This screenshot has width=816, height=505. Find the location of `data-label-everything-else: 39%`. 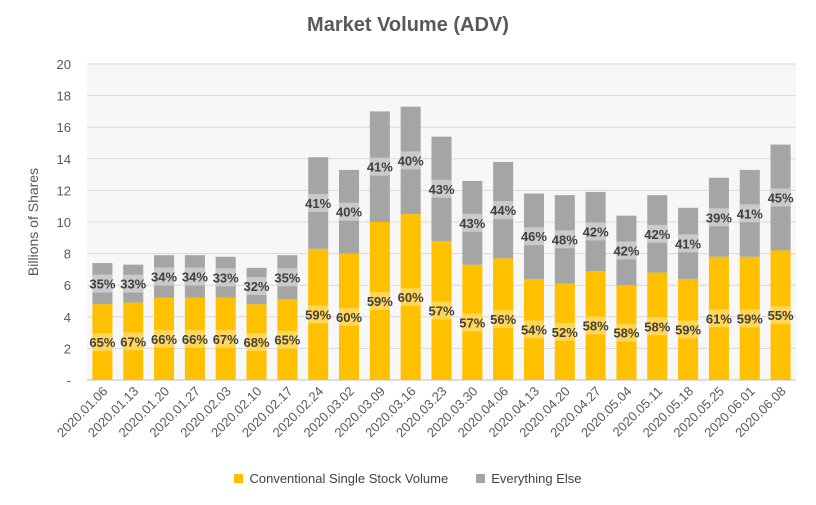

data-label-everything-else: 39% is located at coordinates (719, 217).